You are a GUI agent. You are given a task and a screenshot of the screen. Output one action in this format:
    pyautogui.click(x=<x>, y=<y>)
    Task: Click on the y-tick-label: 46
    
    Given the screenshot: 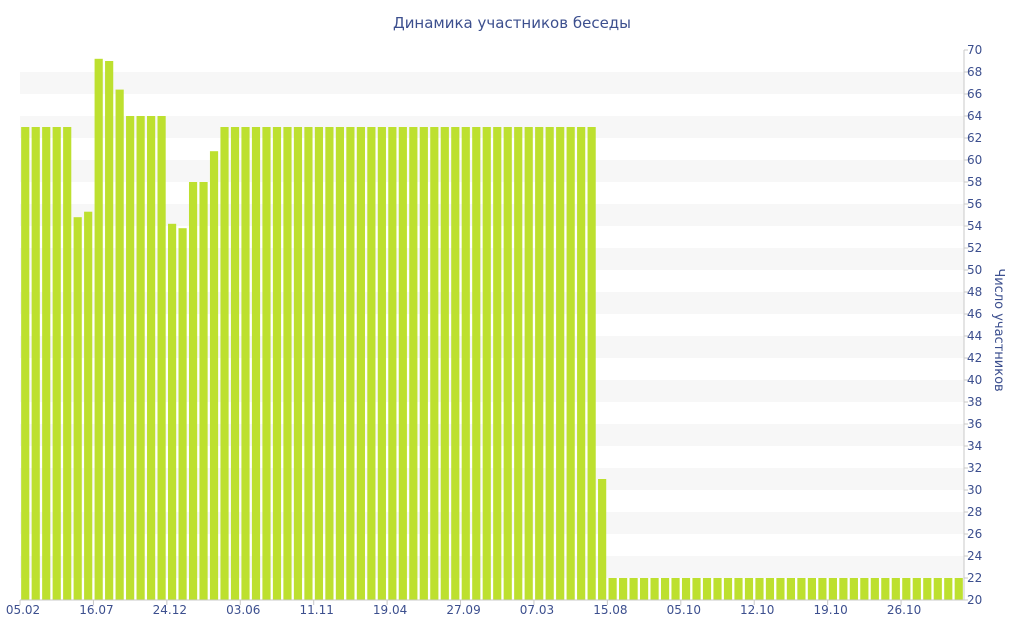 What is the action you would take?
    pyautogui.click(x=974, y=314)
    